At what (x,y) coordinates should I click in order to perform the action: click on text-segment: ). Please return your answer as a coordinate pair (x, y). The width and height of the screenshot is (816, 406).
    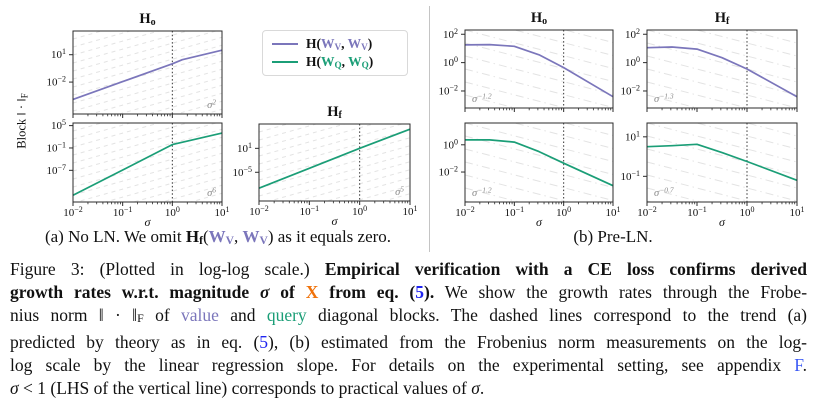
    Looking at the image, I should click on (370, 43).